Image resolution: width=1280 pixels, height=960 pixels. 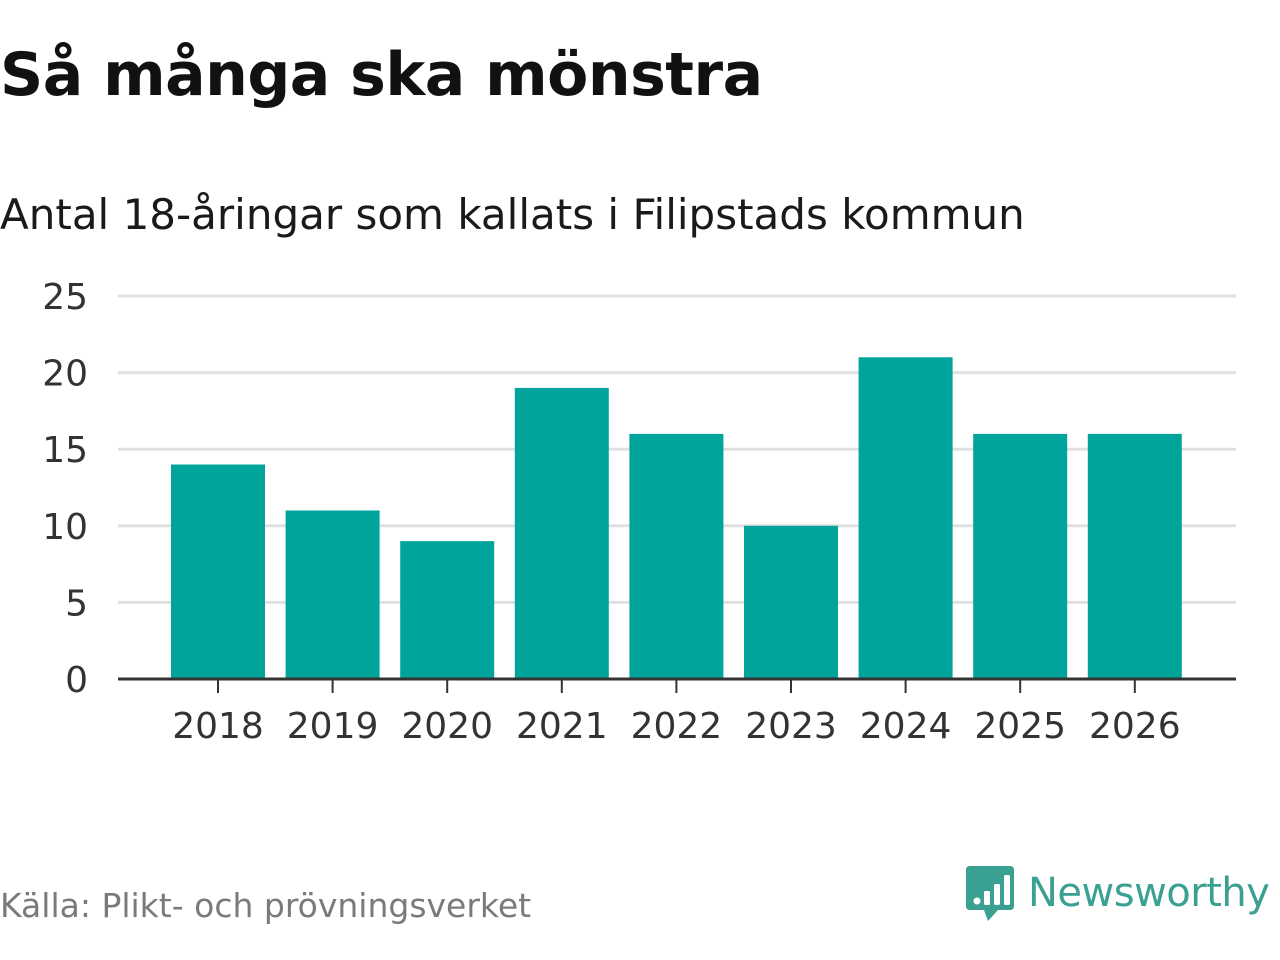 I want to click on y-tick-label: 25, so click(x=65, y=297).